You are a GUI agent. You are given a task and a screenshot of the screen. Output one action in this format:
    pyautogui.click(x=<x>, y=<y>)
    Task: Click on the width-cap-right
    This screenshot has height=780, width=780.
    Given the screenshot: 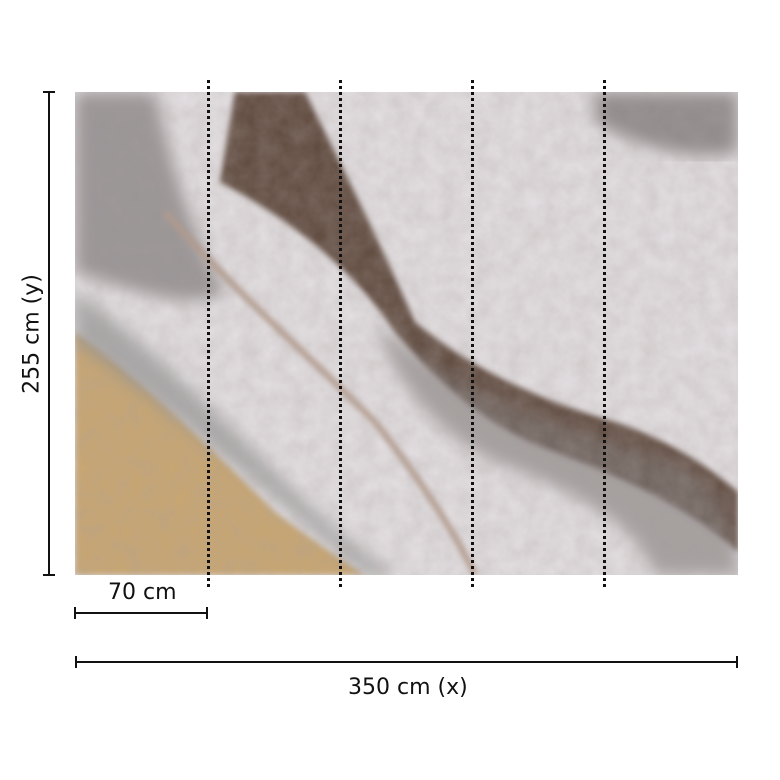 What is the action you would take?
    pyautogui.click(x=737, y=662)
    